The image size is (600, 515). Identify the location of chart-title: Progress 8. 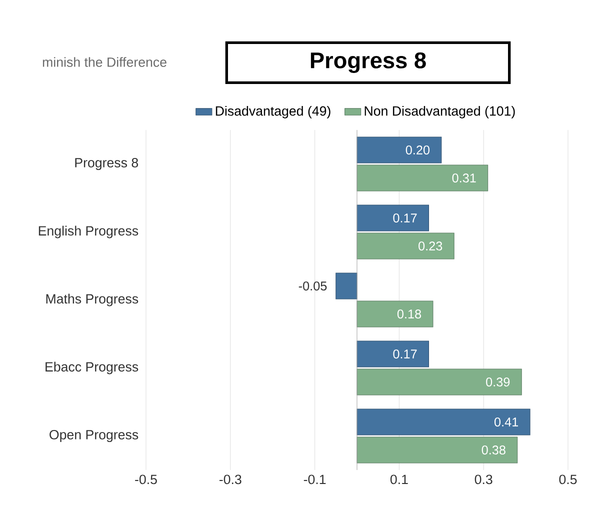
(368, 62).